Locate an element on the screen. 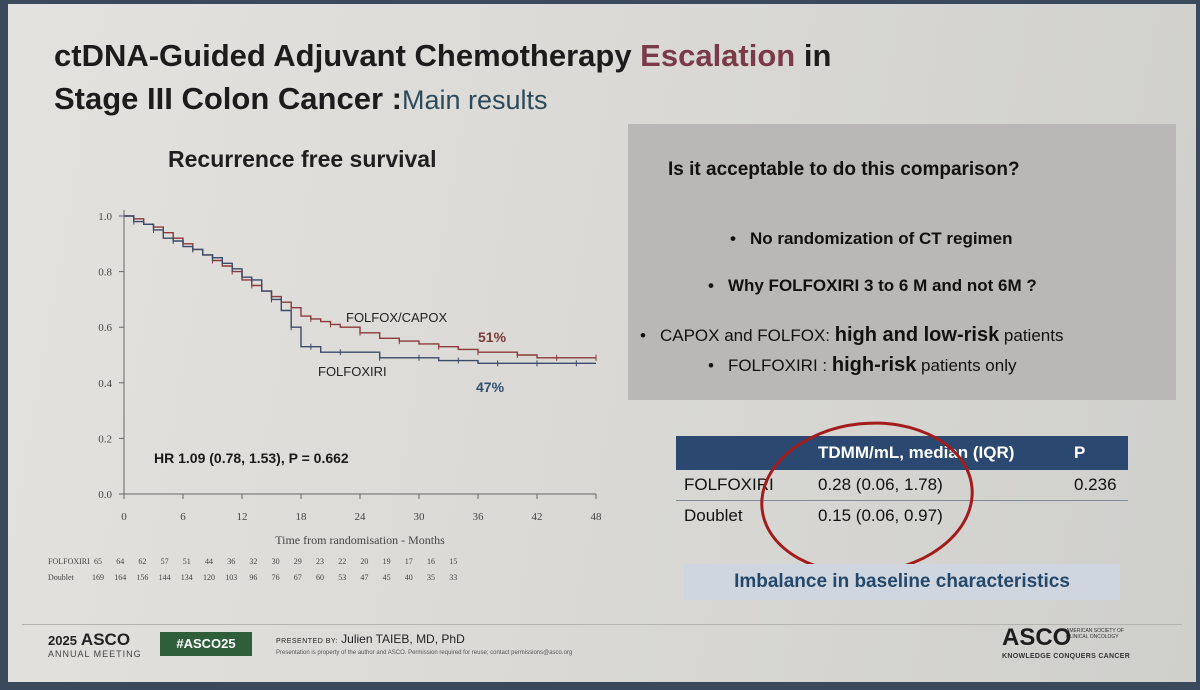 Image resolution: width=1200 pixels, height=690 pixels. risk-count: 36 is located at coordinates (231, 561).